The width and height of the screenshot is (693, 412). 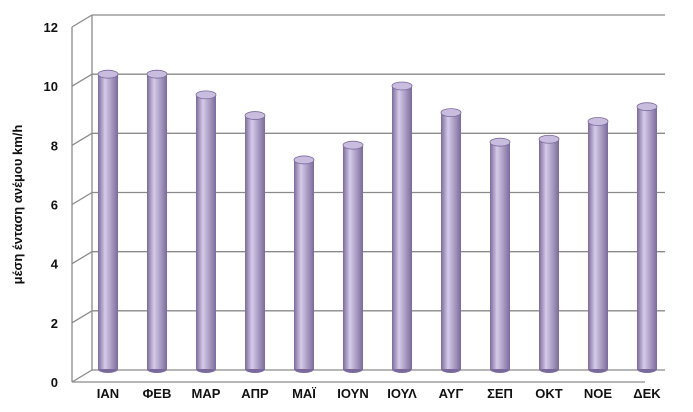 I want to click on x-tick-labels: ΙΑΝ ΦΕΒ ΜΑΡ ΑΠΡ ΜΑΪ ΙΟΥΝ ΙΟΥΛ ΑΥΓ ΣΕΠ ΟΚΤ ΝΟΕ ΔΕΚ, so click(x=379, y=393).